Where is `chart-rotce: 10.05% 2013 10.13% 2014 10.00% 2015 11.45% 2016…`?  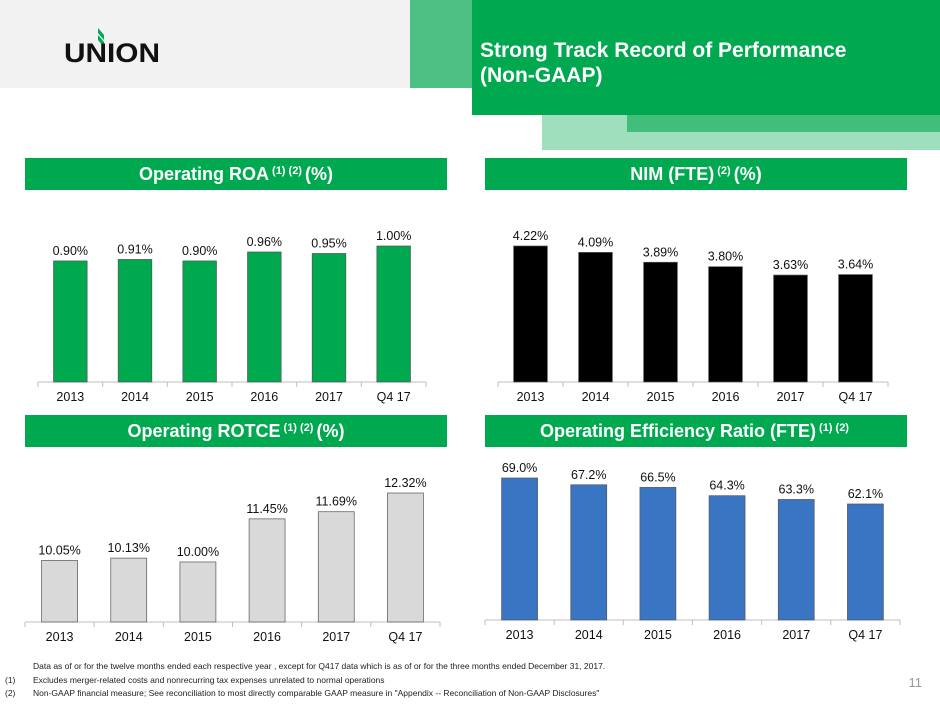 chart-rotce: 10.05% 2013 10.13% 2014 10.00% 2015 11.45% 2016… is located at coordinates (232, 560).